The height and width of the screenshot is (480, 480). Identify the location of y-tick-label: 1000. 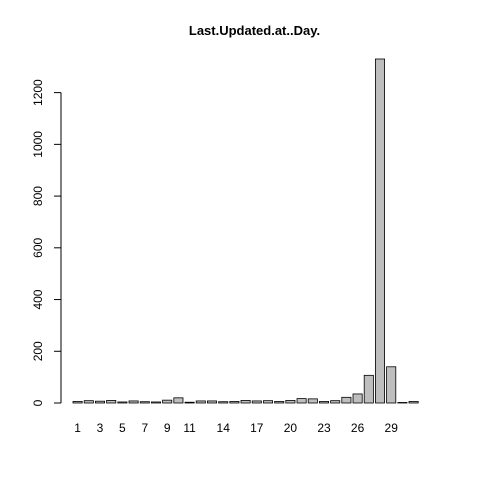
(38, 144).